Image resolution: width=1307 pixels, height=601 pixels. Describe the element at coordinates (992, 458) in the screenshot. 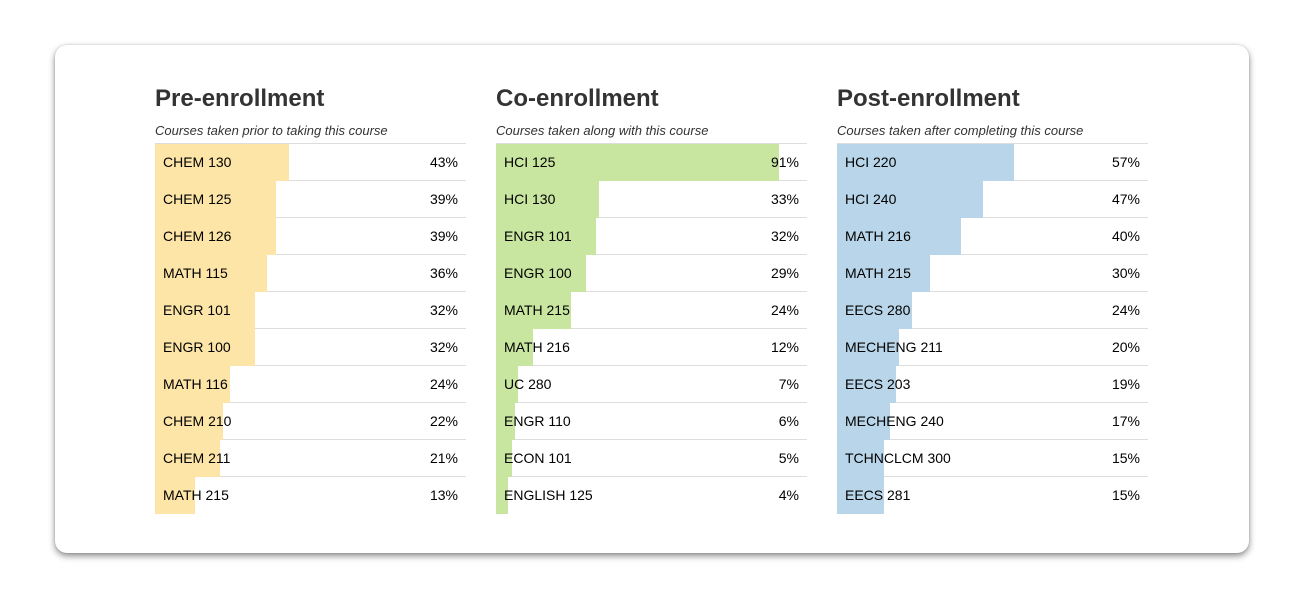

I see `bar-row: TCHNCLCM 300 15%` at that location.